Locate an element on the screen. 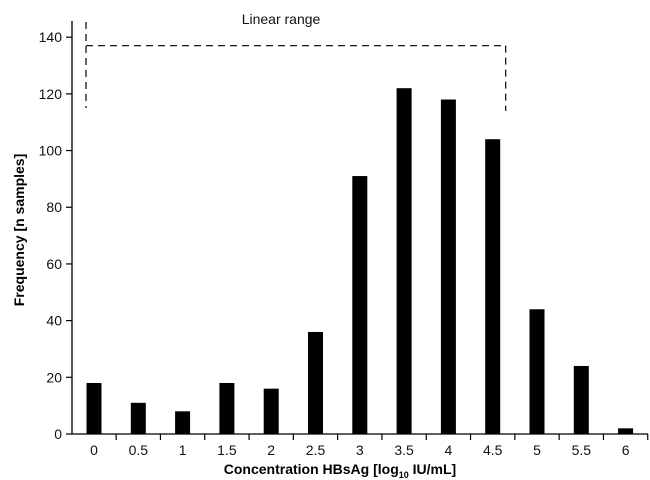 The height and width of the screenshot is (480, 650). linear-range-annotation: Linear range is located at coordinates (296, 61).